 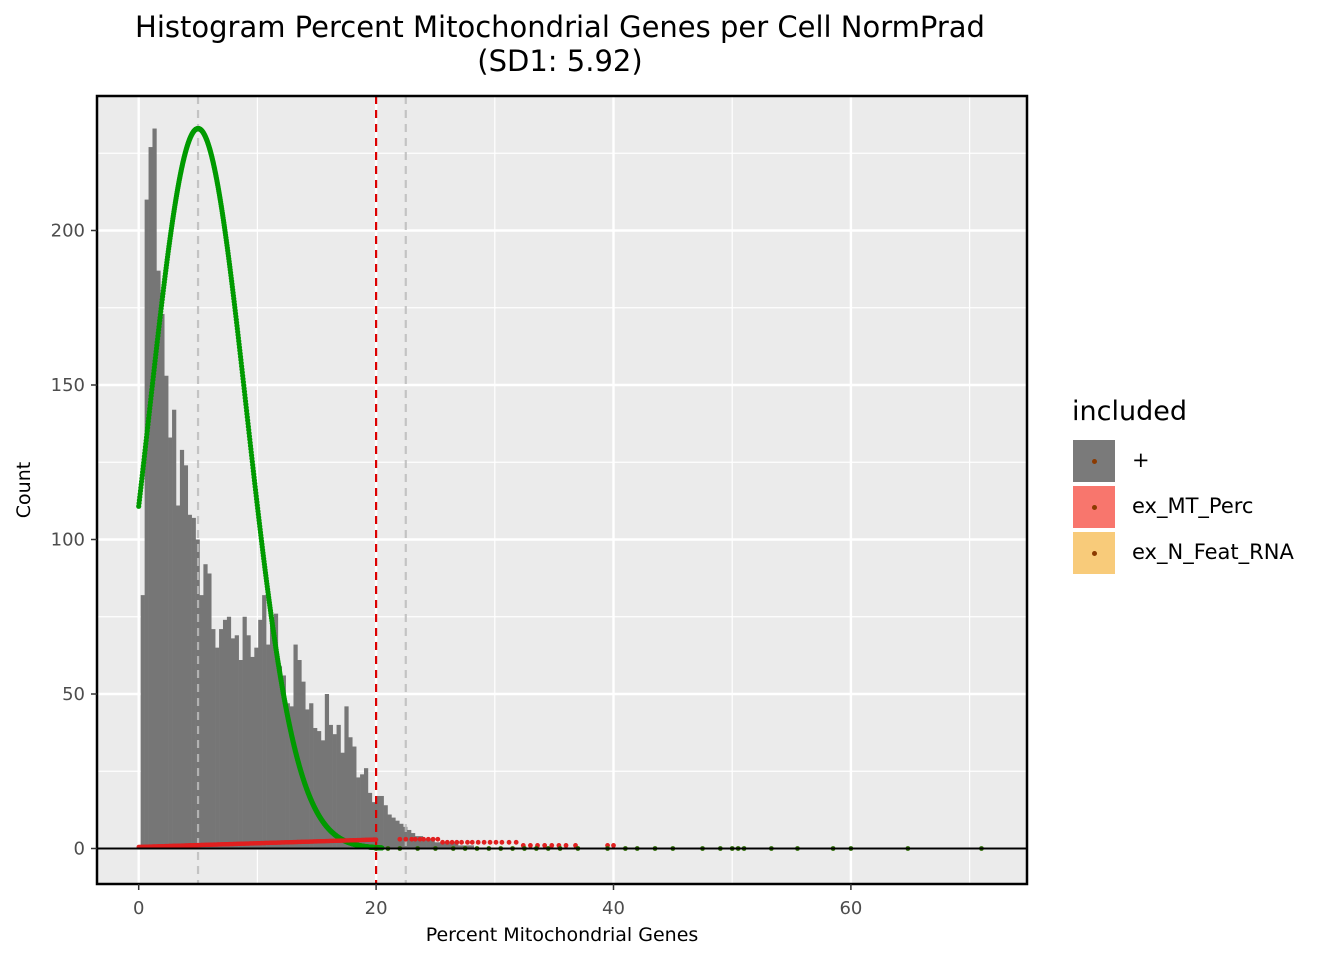 I want to click on y-tick-label: 50, so click(x=73, y=694).